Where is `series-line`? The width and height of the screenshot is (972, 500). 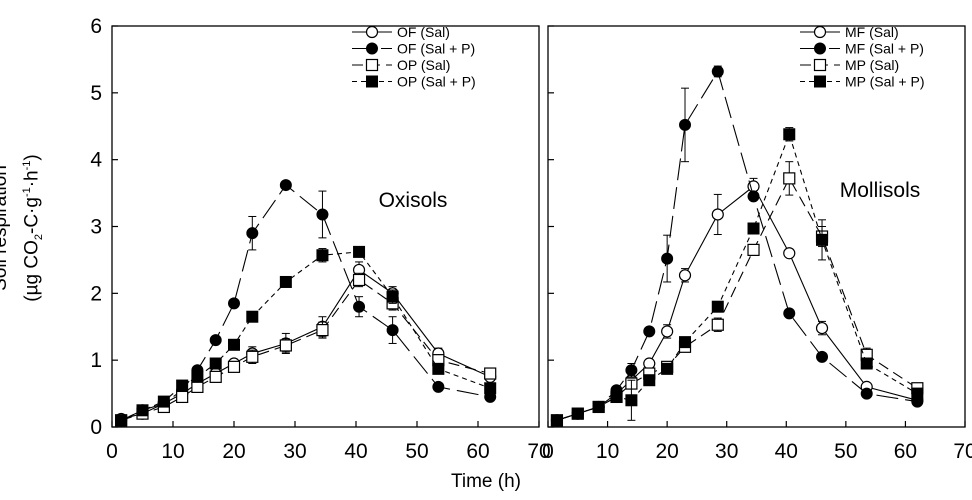 series-line is located at coordinates (305, 336).